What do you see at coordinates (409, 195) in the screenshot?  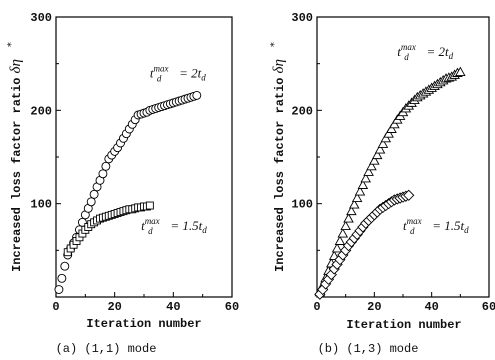 I see `data-point-diamond` at bounding box center [409, 195].